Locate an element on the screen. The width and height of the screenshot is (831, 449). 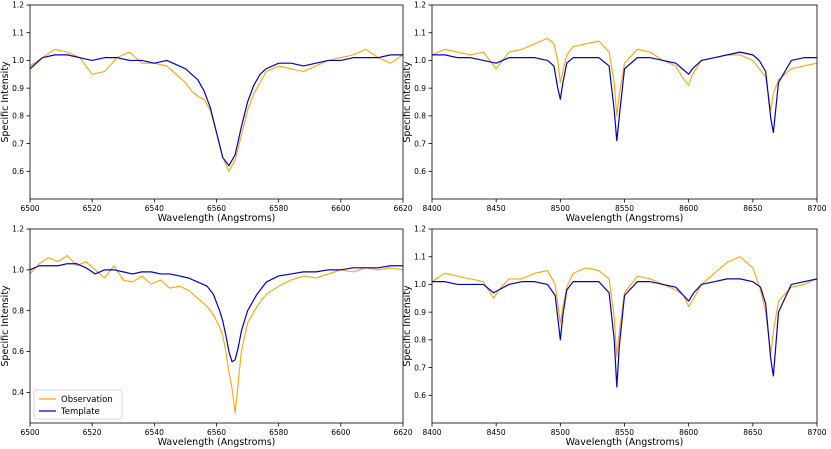
legend-label-template: Template is located at coordinates (80, 412).